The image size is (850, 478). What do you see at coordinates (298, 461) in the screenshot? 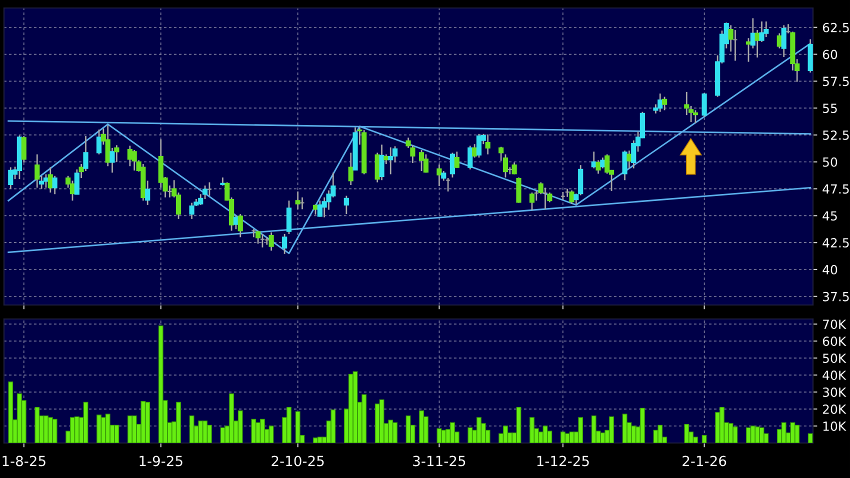
I see `x-tick-label: 2-10-25` at bounding box center [298, 461].